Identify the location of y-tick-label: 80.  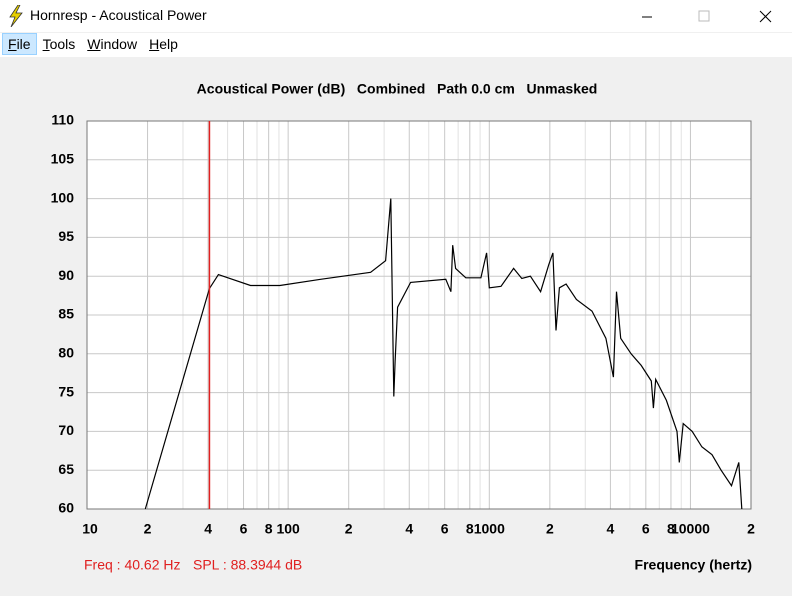
(66, 353).